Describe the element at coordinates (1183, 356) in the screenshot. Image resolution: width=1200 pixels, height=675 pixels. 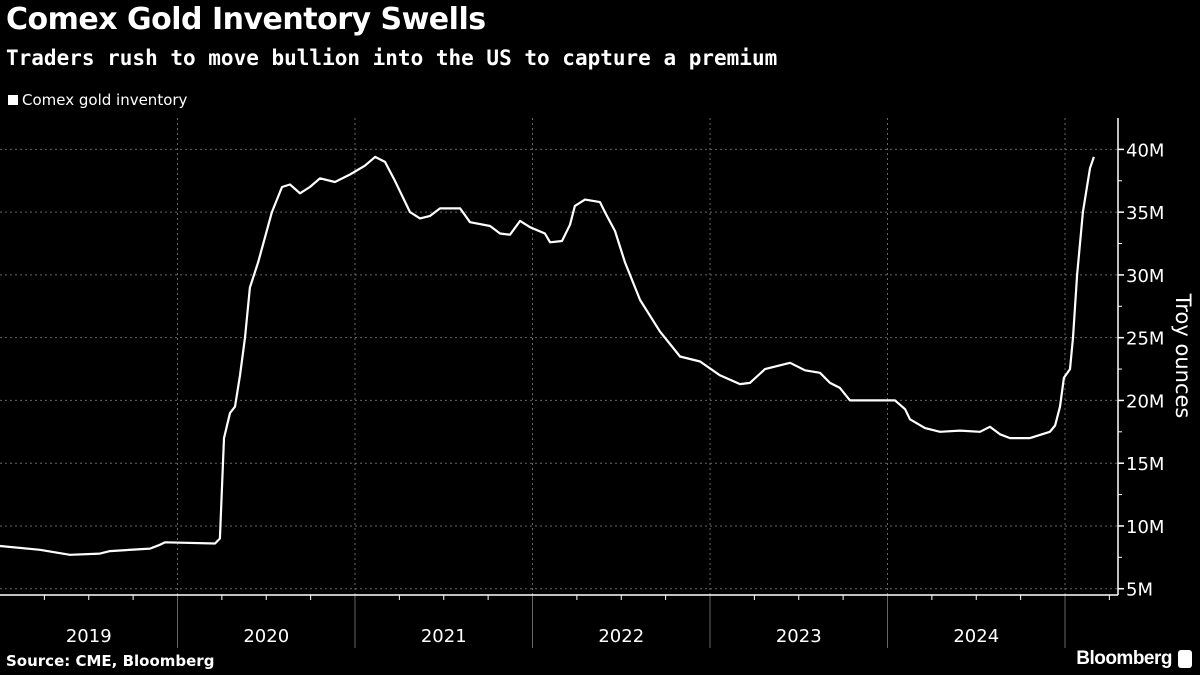
I see `y-axis-label: Troy ounces` at that location.